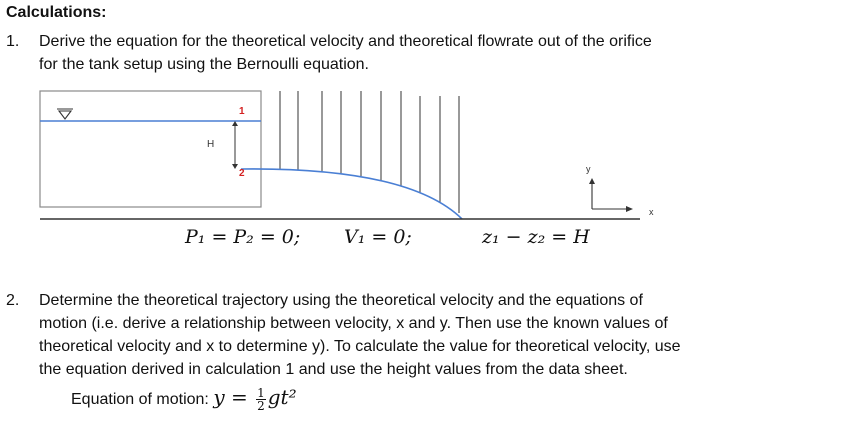 This screenshot has height=447, width=857. What do you see at coordinates (351, 194) in the screenshot?
I see `jet-trajectory` at bounding box center [351, 194].